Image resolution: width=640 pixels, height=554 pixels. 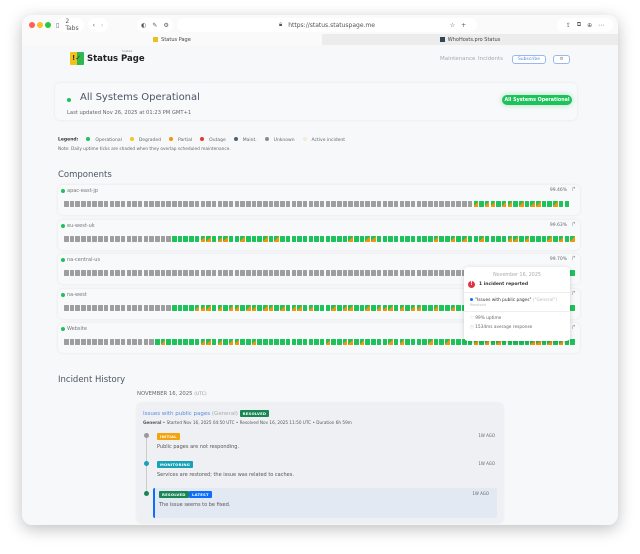 I want to click on external-link-icon: ↱, so click(x=573, y=189).